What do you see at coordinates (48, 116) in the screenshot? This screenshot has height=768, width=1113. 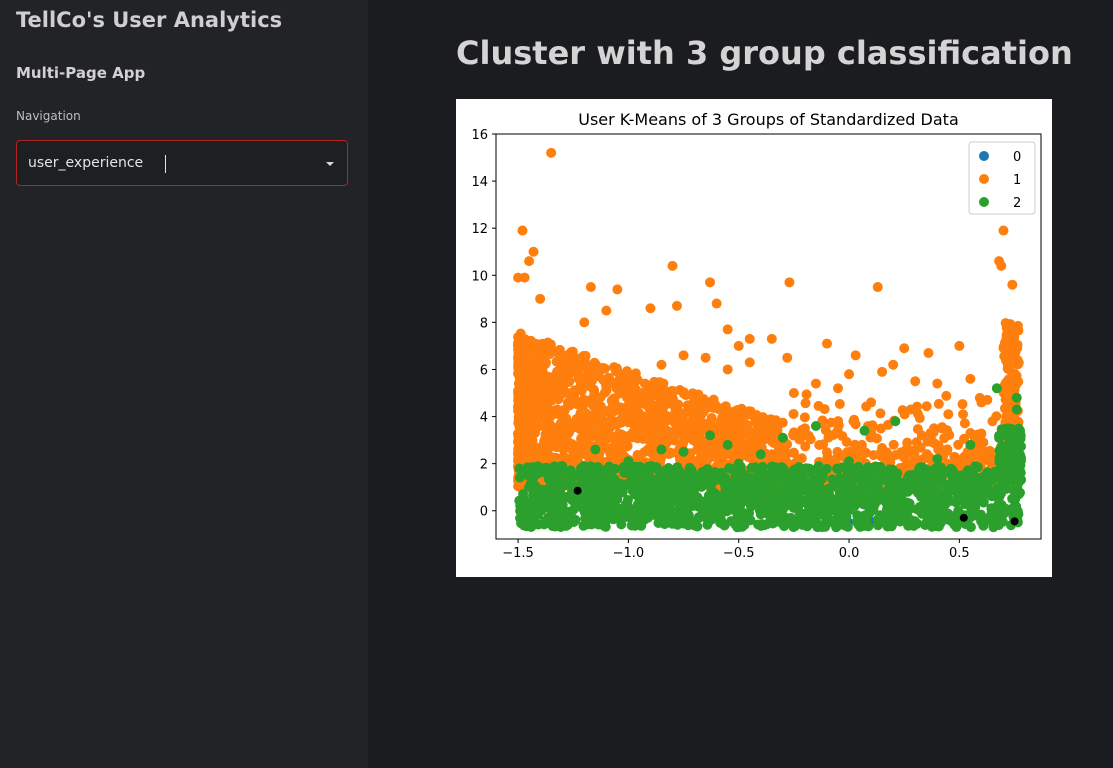 I see `navigation-label: Navigation` at bounding box center [48, 116].